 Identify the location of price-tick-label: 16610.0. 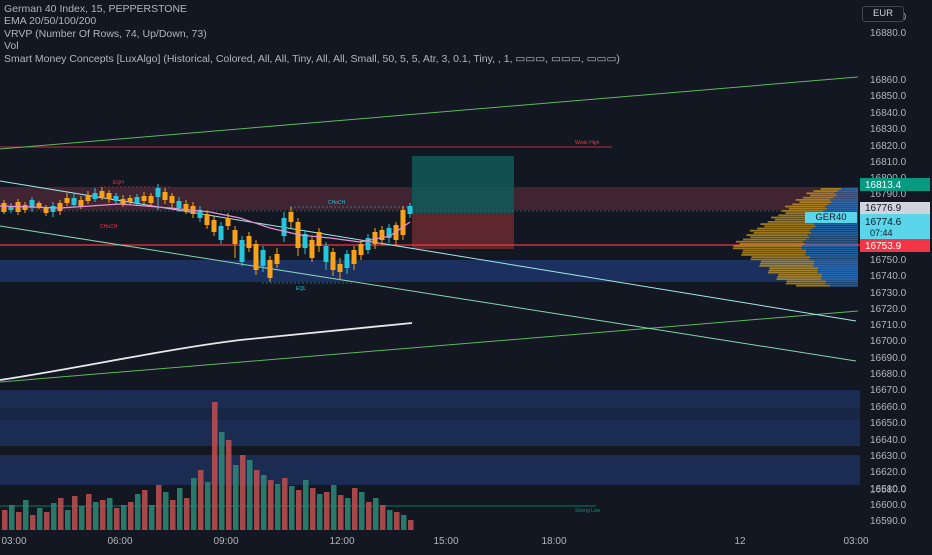
(888, 489).